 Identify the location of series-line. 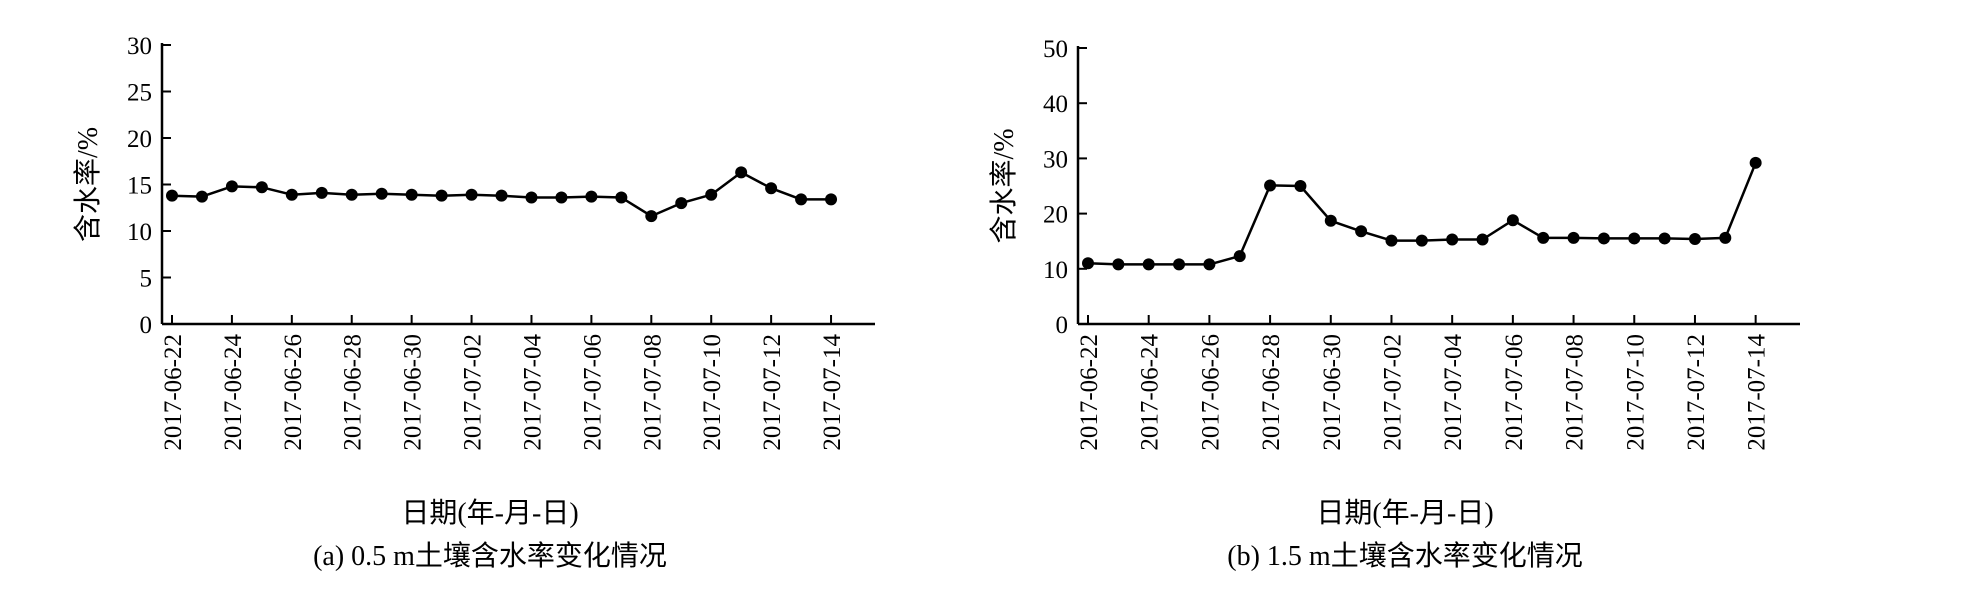
(1422, 214).